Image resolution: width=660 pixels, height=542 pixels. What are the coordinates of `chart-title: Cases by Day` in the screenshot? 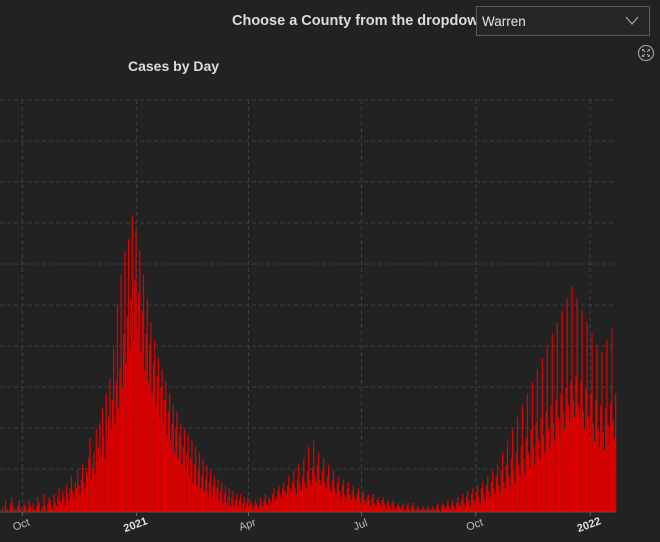 It's located at (174, 66).